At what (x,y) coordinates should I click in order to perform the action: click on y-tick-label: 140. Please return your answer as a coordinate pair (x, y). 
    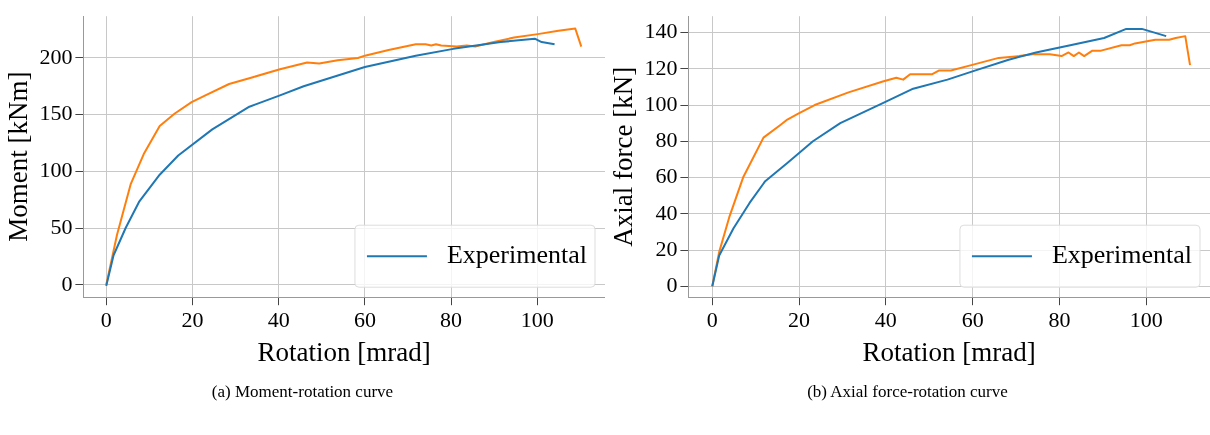
    Looking at the image, I should click on (661, 31).